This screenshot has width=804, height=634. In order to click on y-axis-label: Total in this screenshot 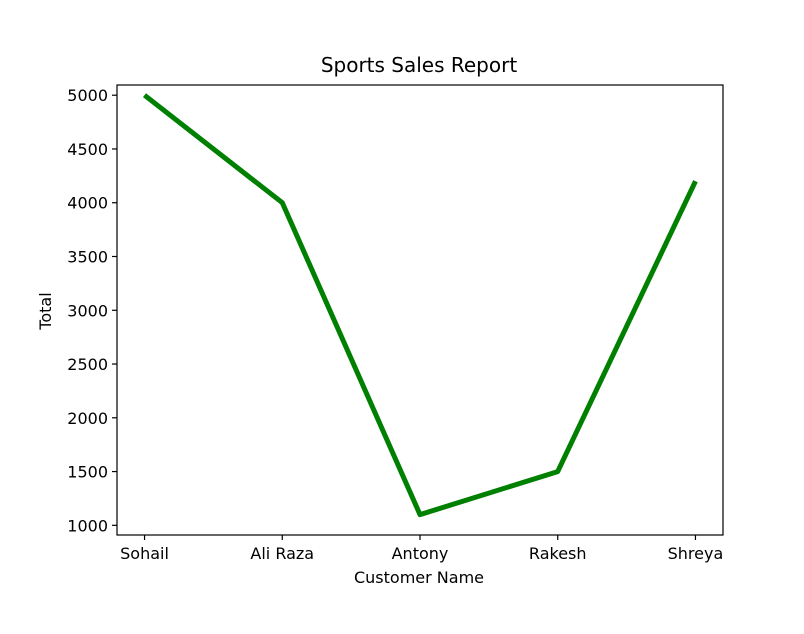, I will do `click(45, 311)`.